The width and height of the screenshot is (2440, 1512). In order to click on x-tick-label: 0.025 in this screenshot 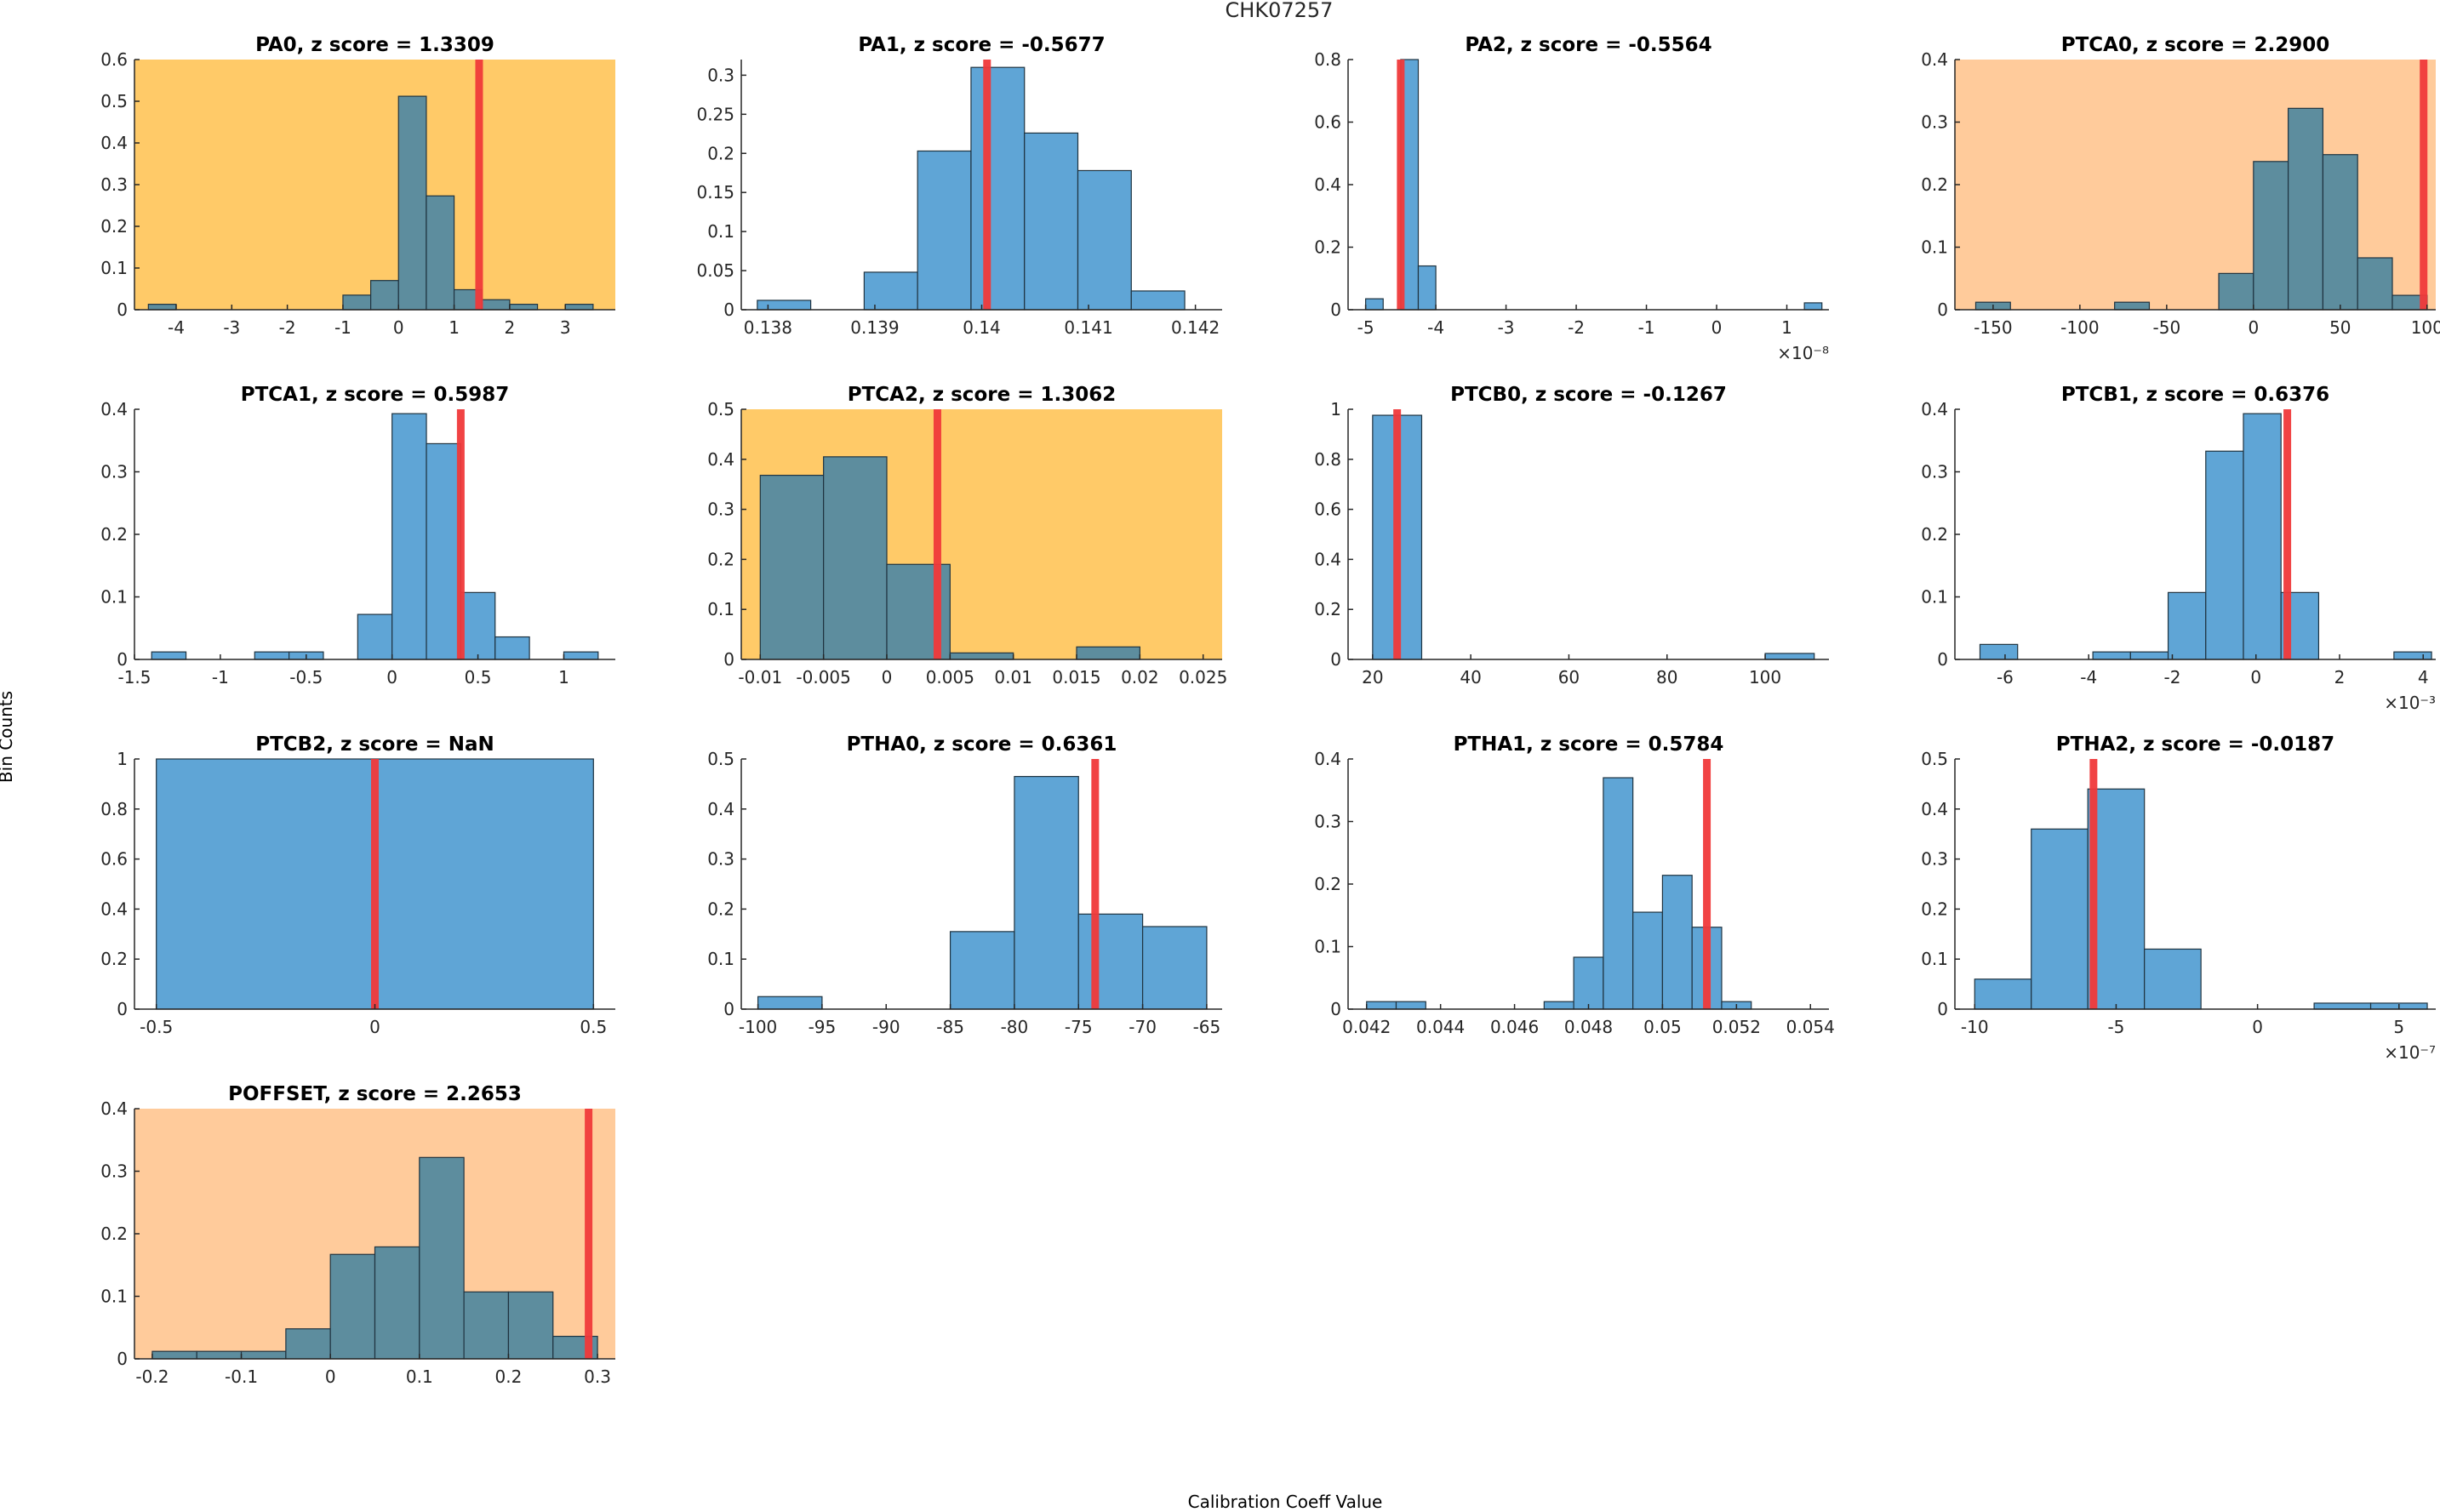, I will do `click(1203, 677)`.